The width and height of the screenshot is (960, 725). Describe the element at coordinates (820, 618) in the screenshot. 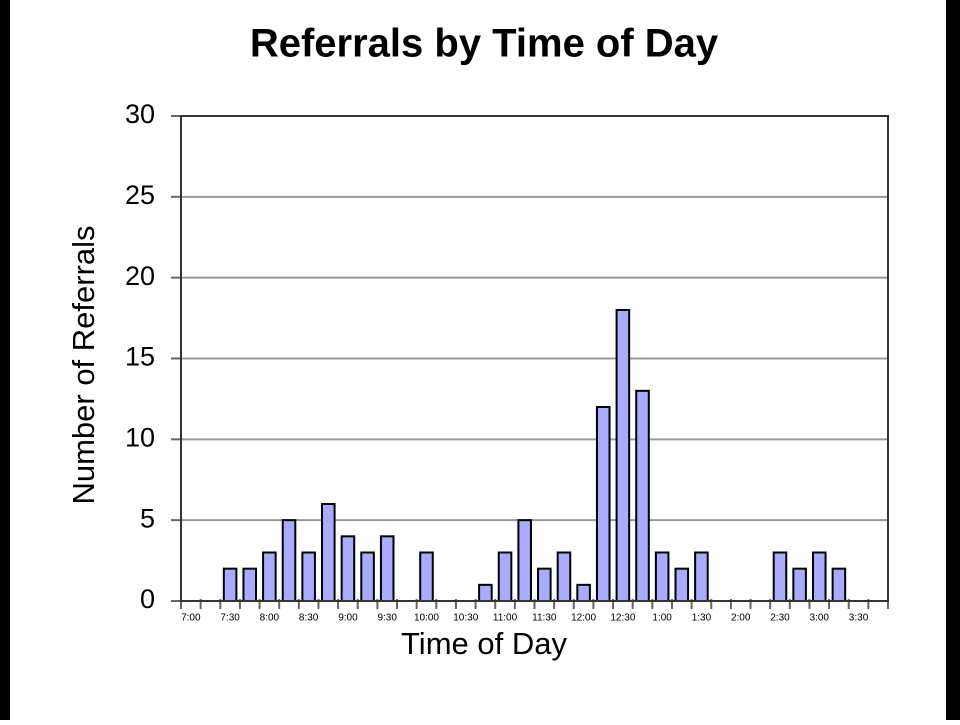

I see `x-tick-label: 3:00` at that location.